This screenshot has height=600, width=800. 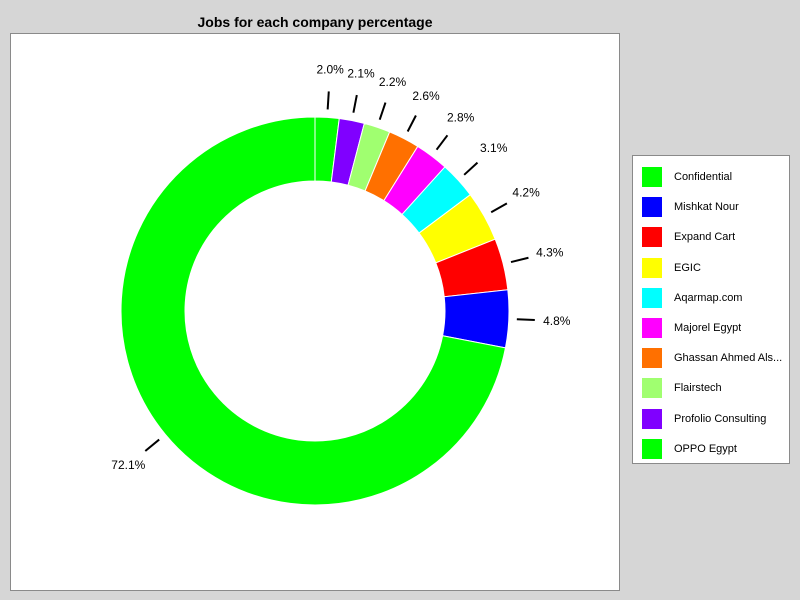 I want to click on legend-label: EGIC, so click(x=687, y=267).